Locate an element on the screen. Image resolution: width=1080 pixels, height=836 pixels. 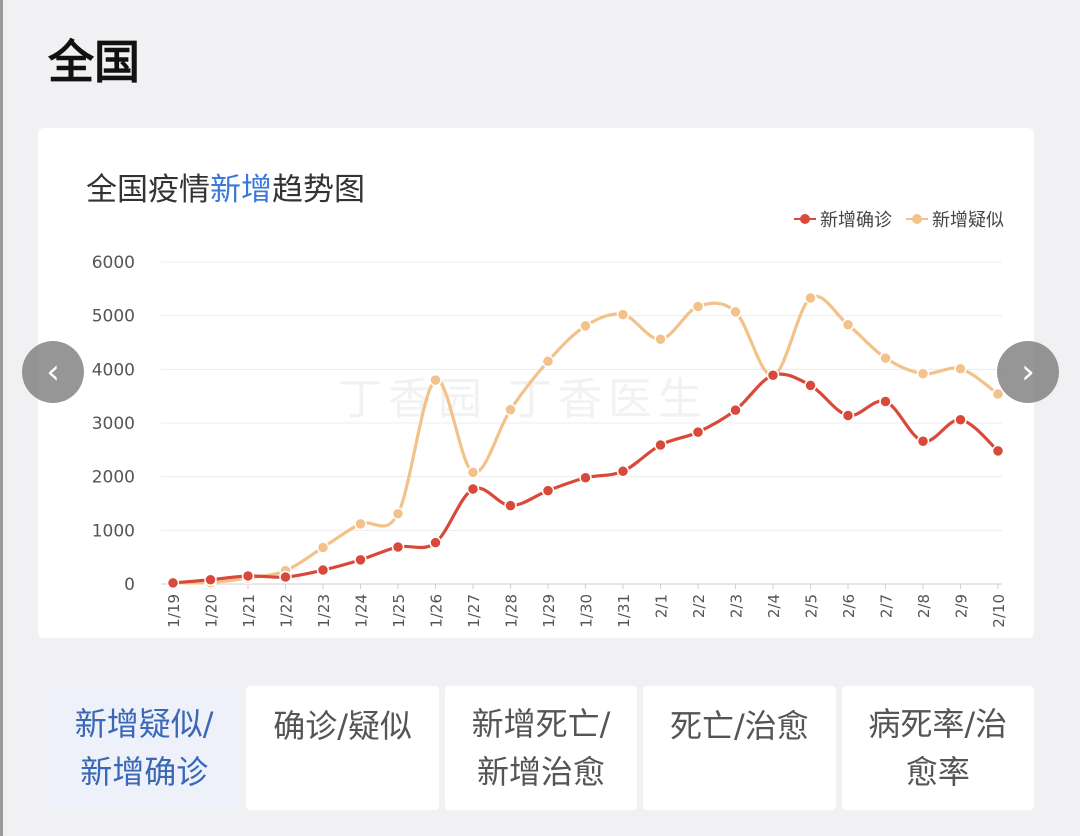
y-tick-label: 3000 is located at coordinates (113, 424).